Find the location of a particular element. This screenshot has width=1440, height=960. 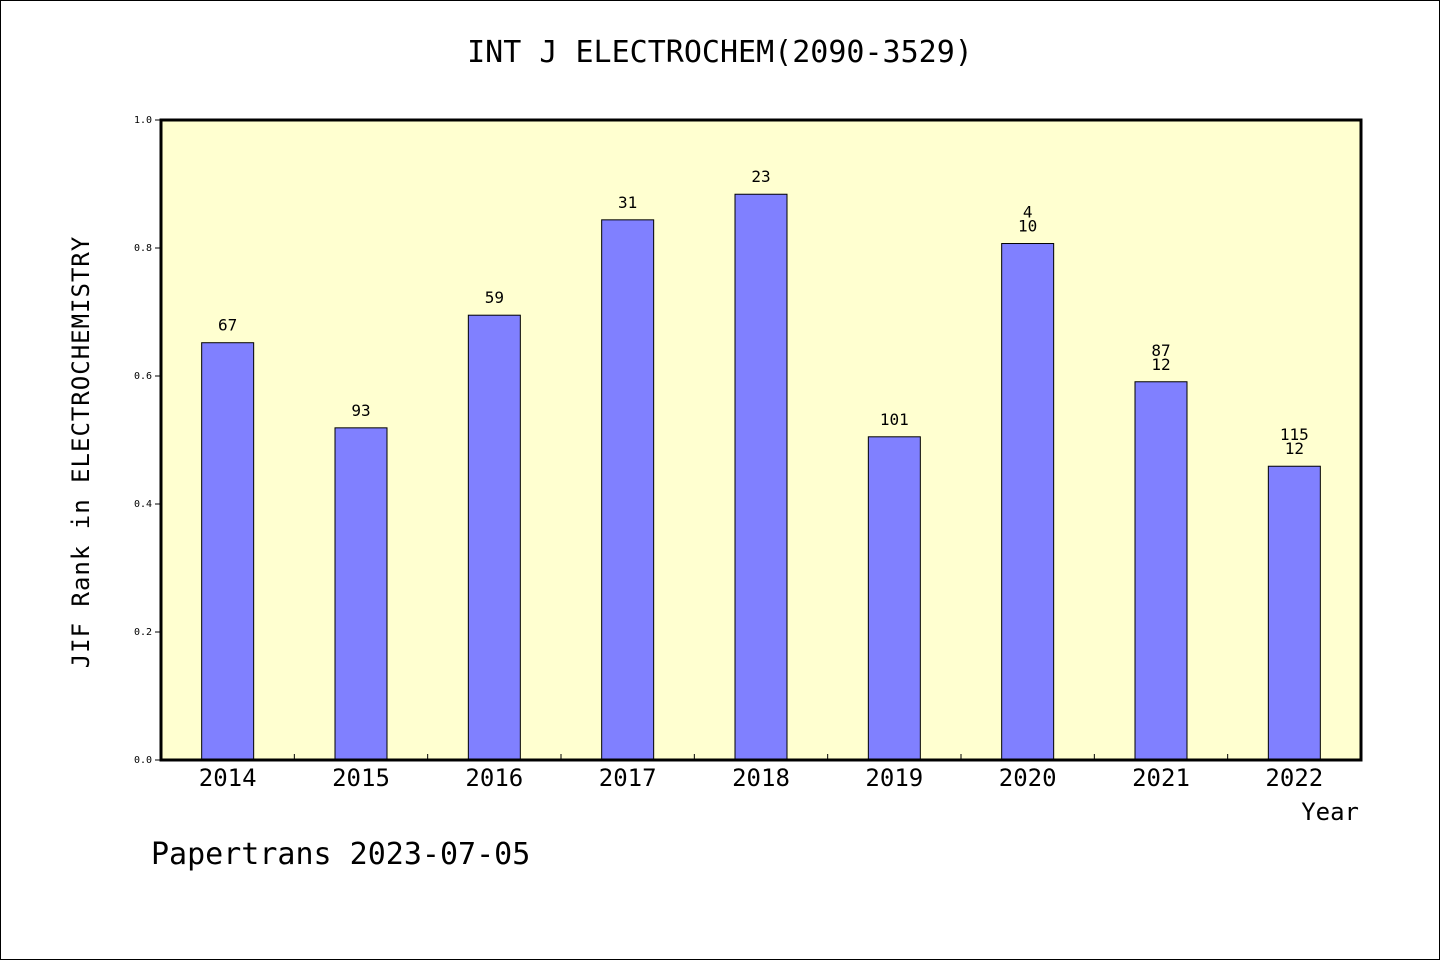

x-tick-label: 2019 is located at coordinates (894, 778).